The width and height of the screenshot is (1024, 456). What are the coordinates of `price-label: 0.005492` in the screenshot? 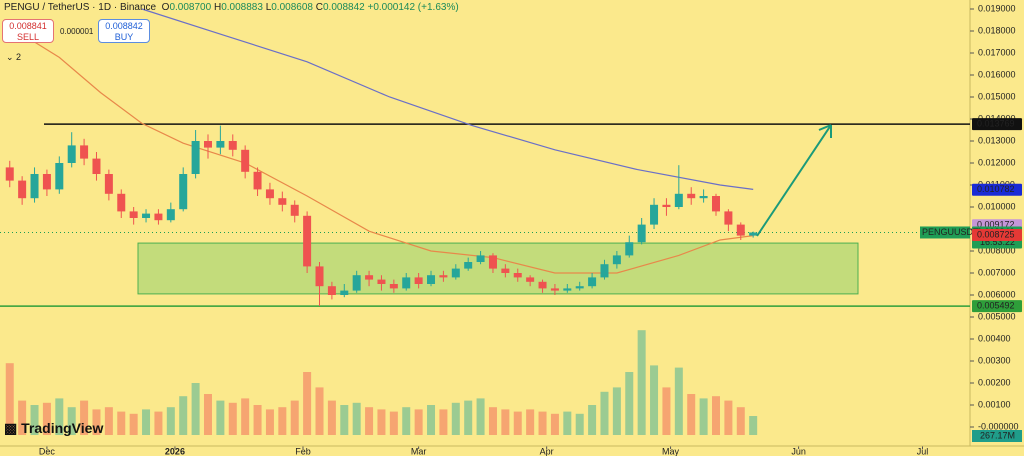 It's located at (996, 306).